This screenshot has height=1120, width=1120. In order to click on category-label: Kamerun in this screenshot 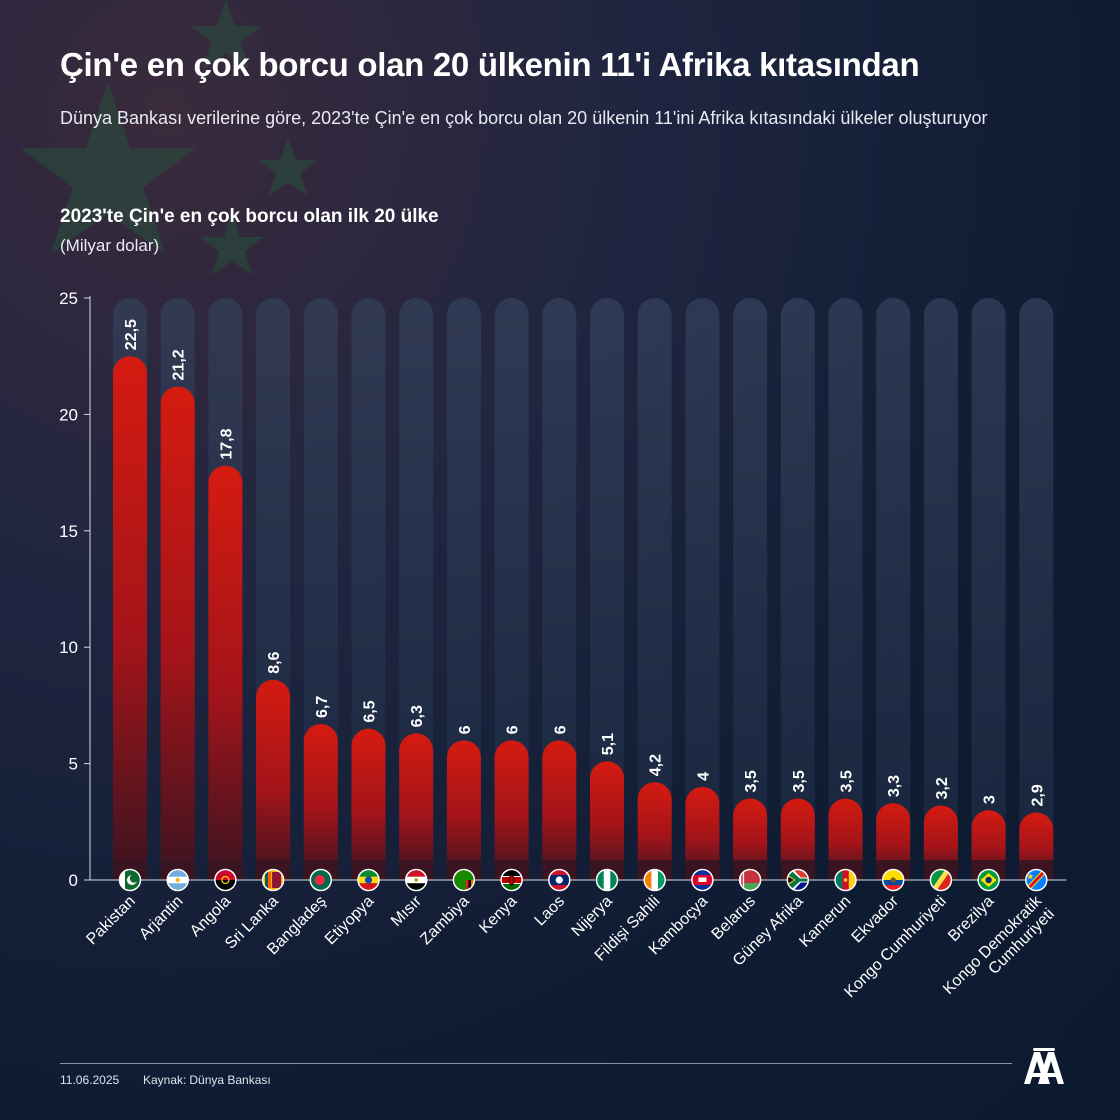, I will do `click(825, 922)`.